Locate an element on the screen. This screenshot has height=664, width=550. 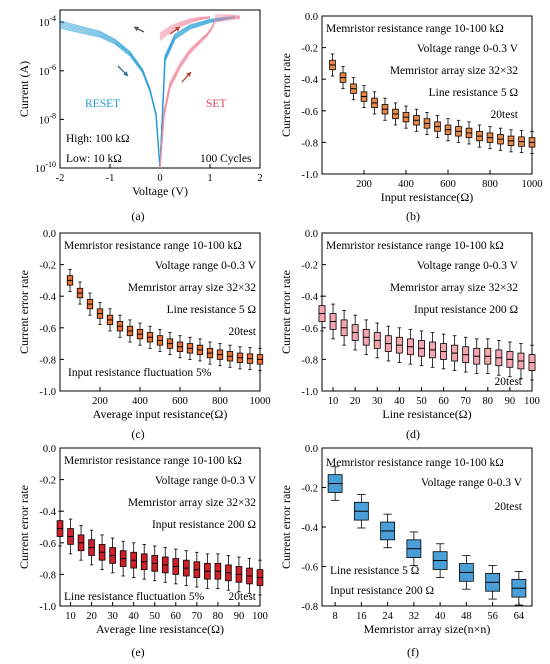
panel-e-ytick-label: -0.8 is located at coordinates (47, 575).